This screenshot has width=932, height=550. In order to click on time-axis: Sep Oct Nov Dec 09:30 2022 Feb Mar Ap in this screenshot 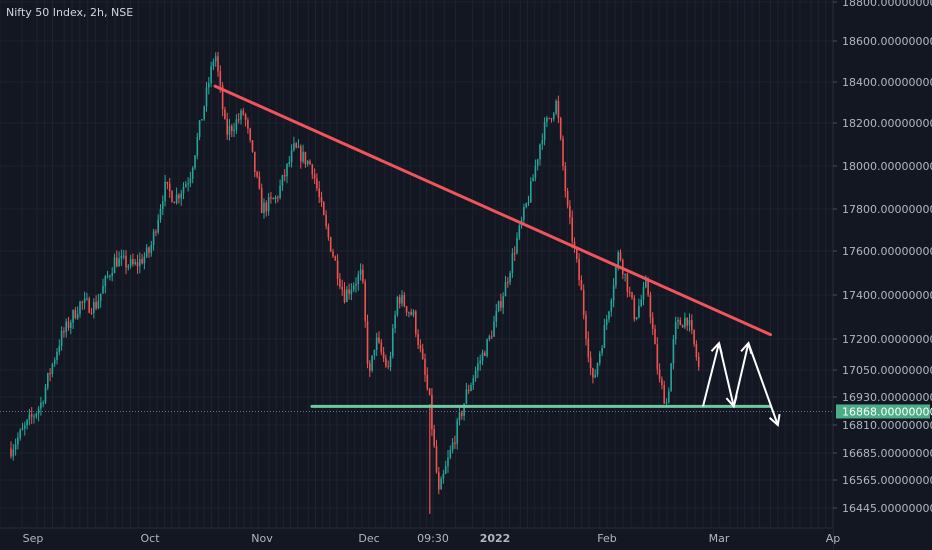, I will do `click(420, 538)`.